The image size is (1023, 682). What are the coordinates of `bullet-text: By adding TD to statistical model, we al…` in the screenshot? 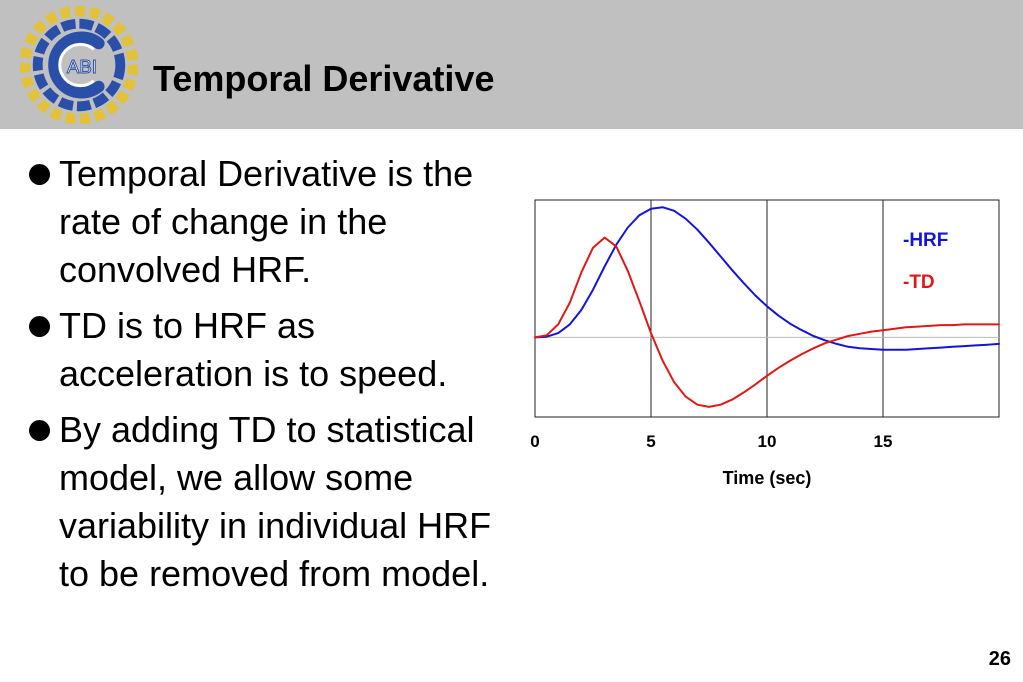 It's located at (275, 501).